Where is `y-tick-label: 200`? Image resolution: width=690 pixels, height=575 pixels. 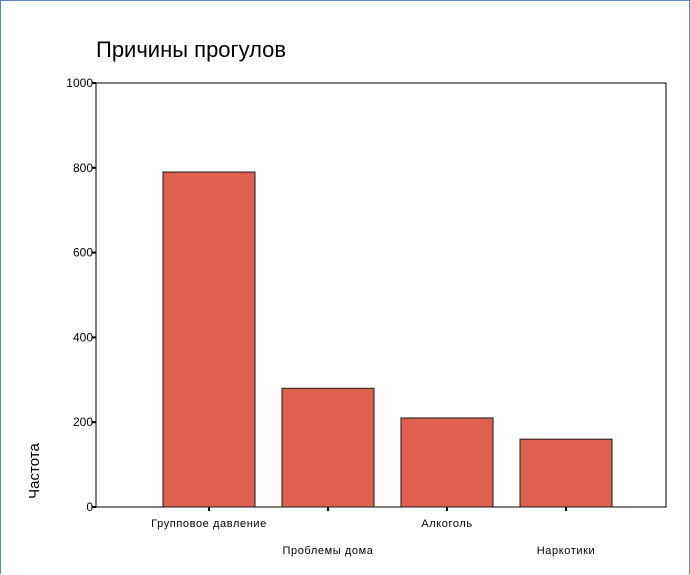
y-tick-label: 200 is located at coordinates (83, 422).